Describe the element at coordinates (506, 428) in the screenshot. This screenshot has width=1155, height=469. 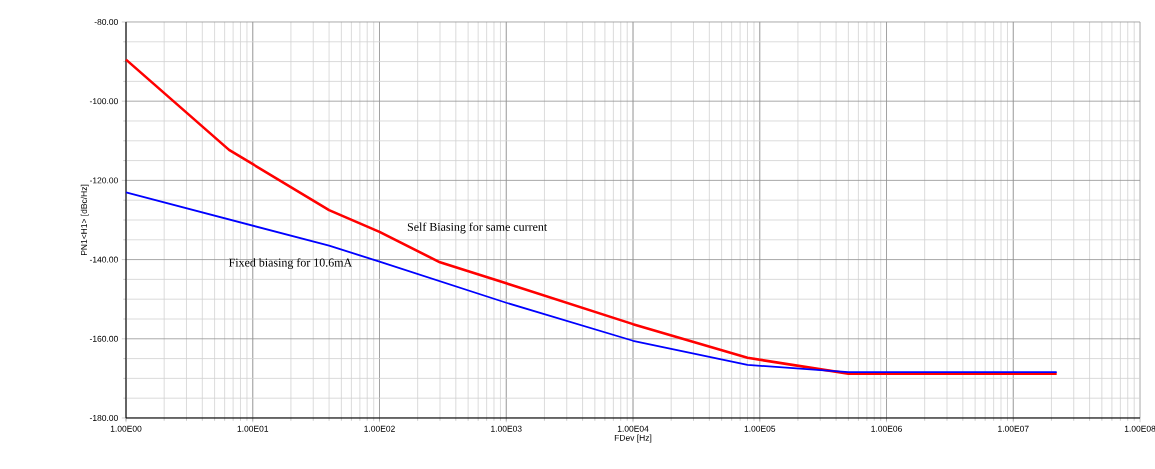
I see `x-tick-label: 1.00E03` at that location.